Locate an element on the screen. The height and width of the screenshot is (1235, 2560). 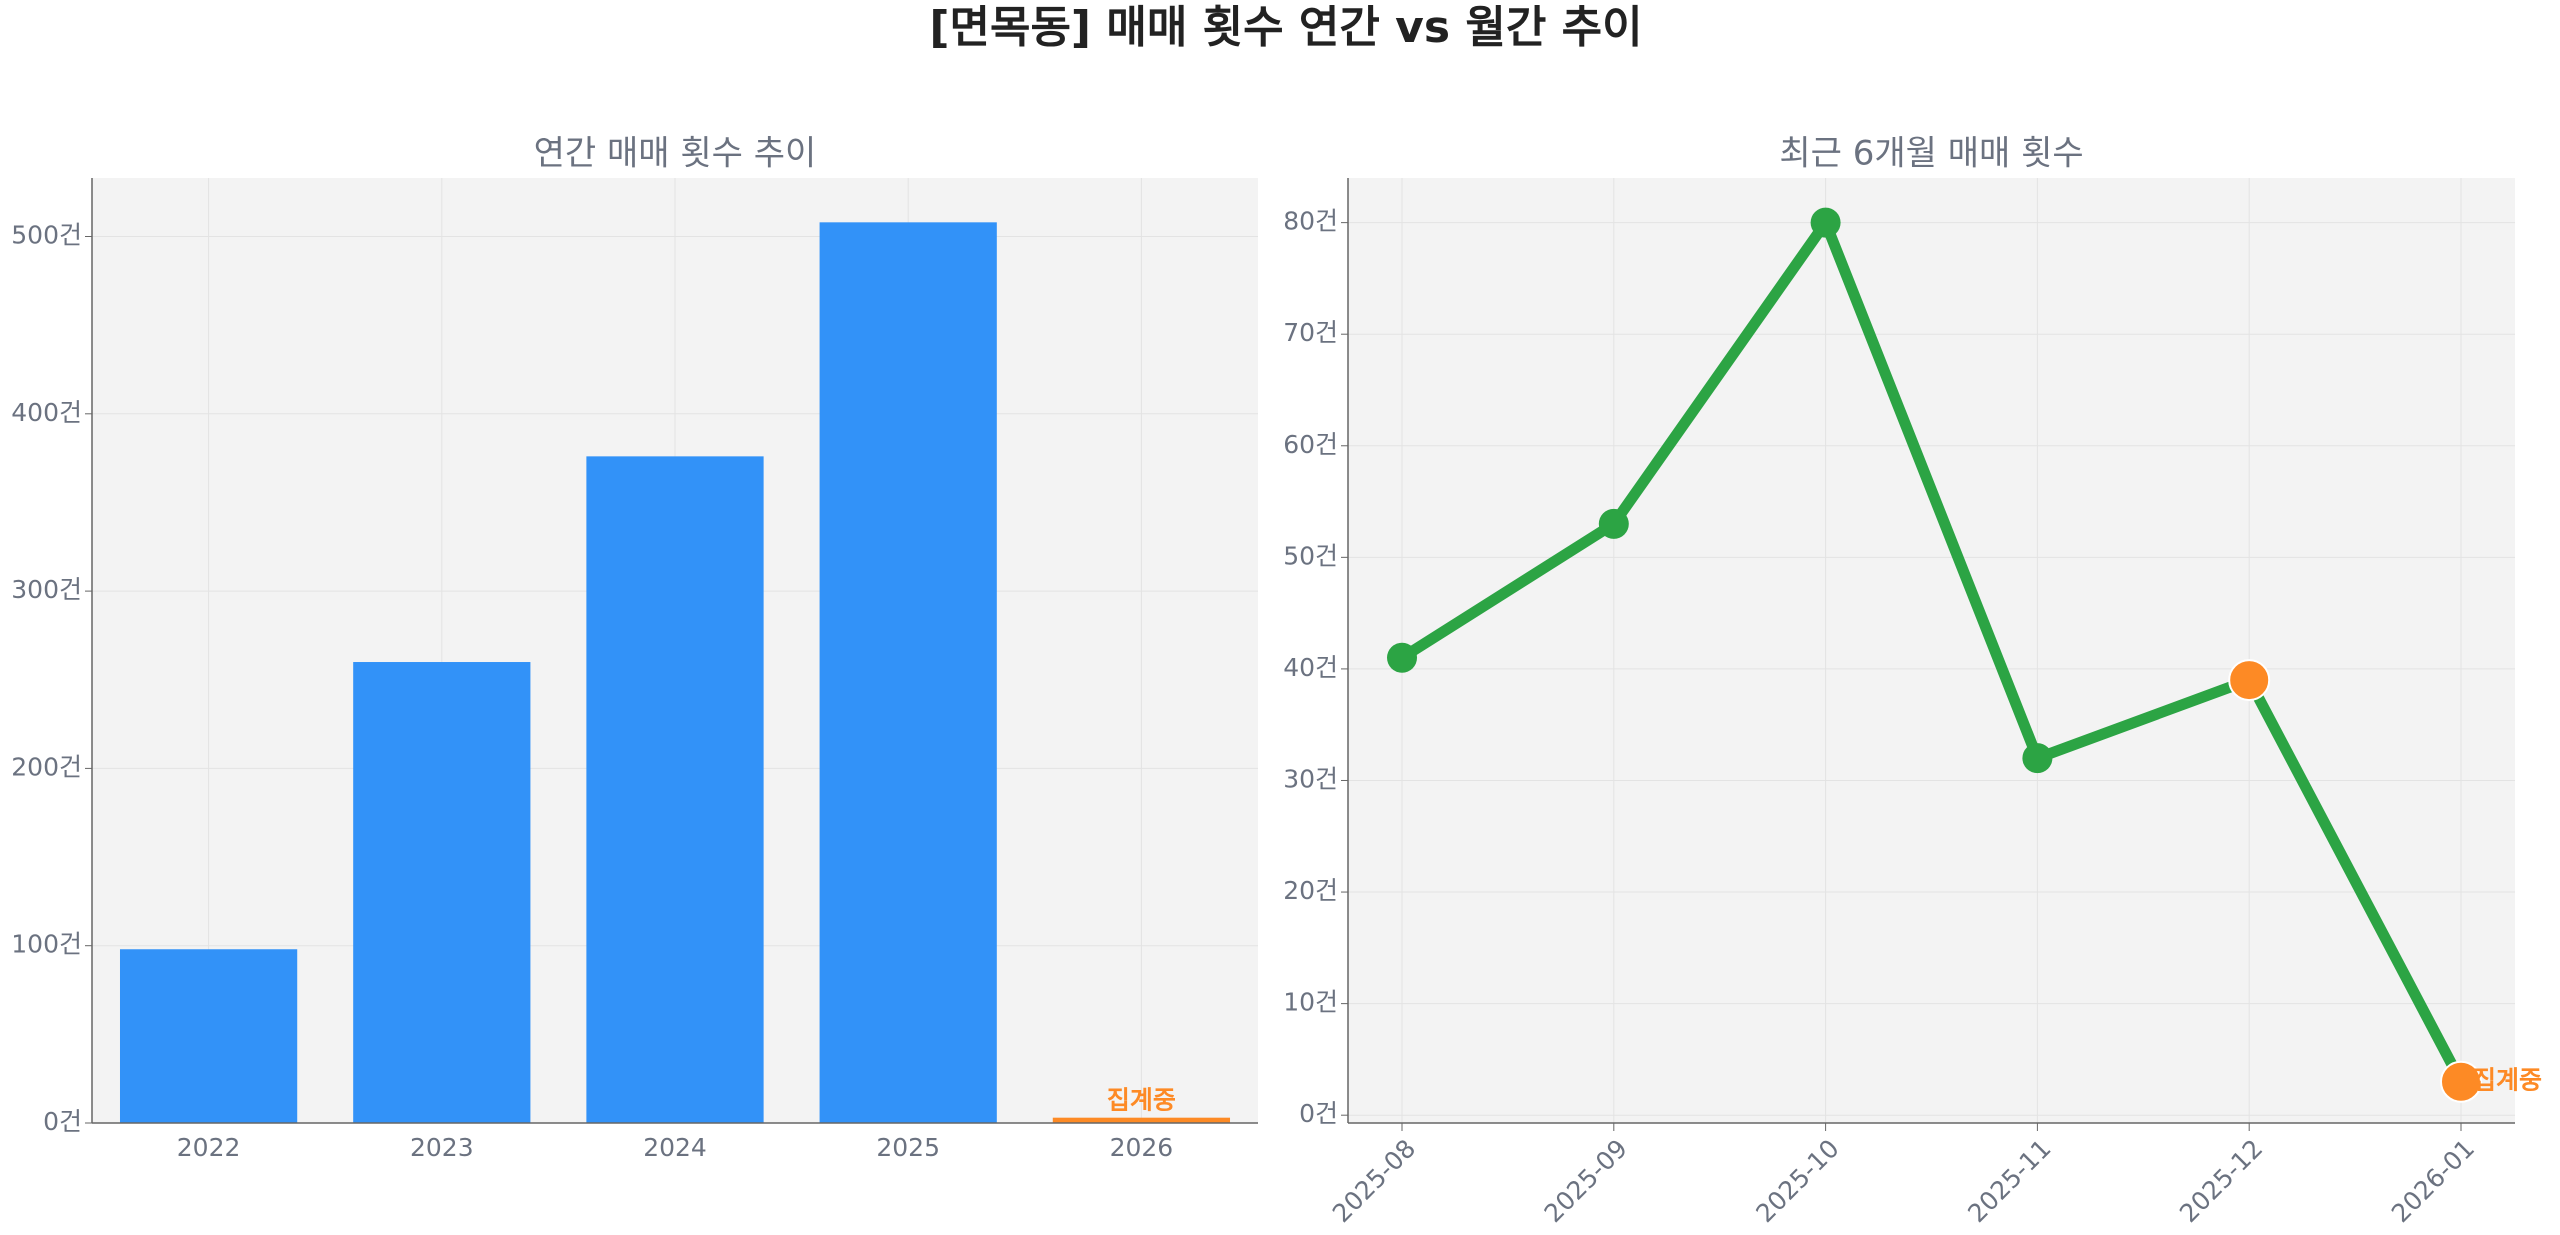
x-tick-label: 2025-12 is located at coordinates (2221, 1181).